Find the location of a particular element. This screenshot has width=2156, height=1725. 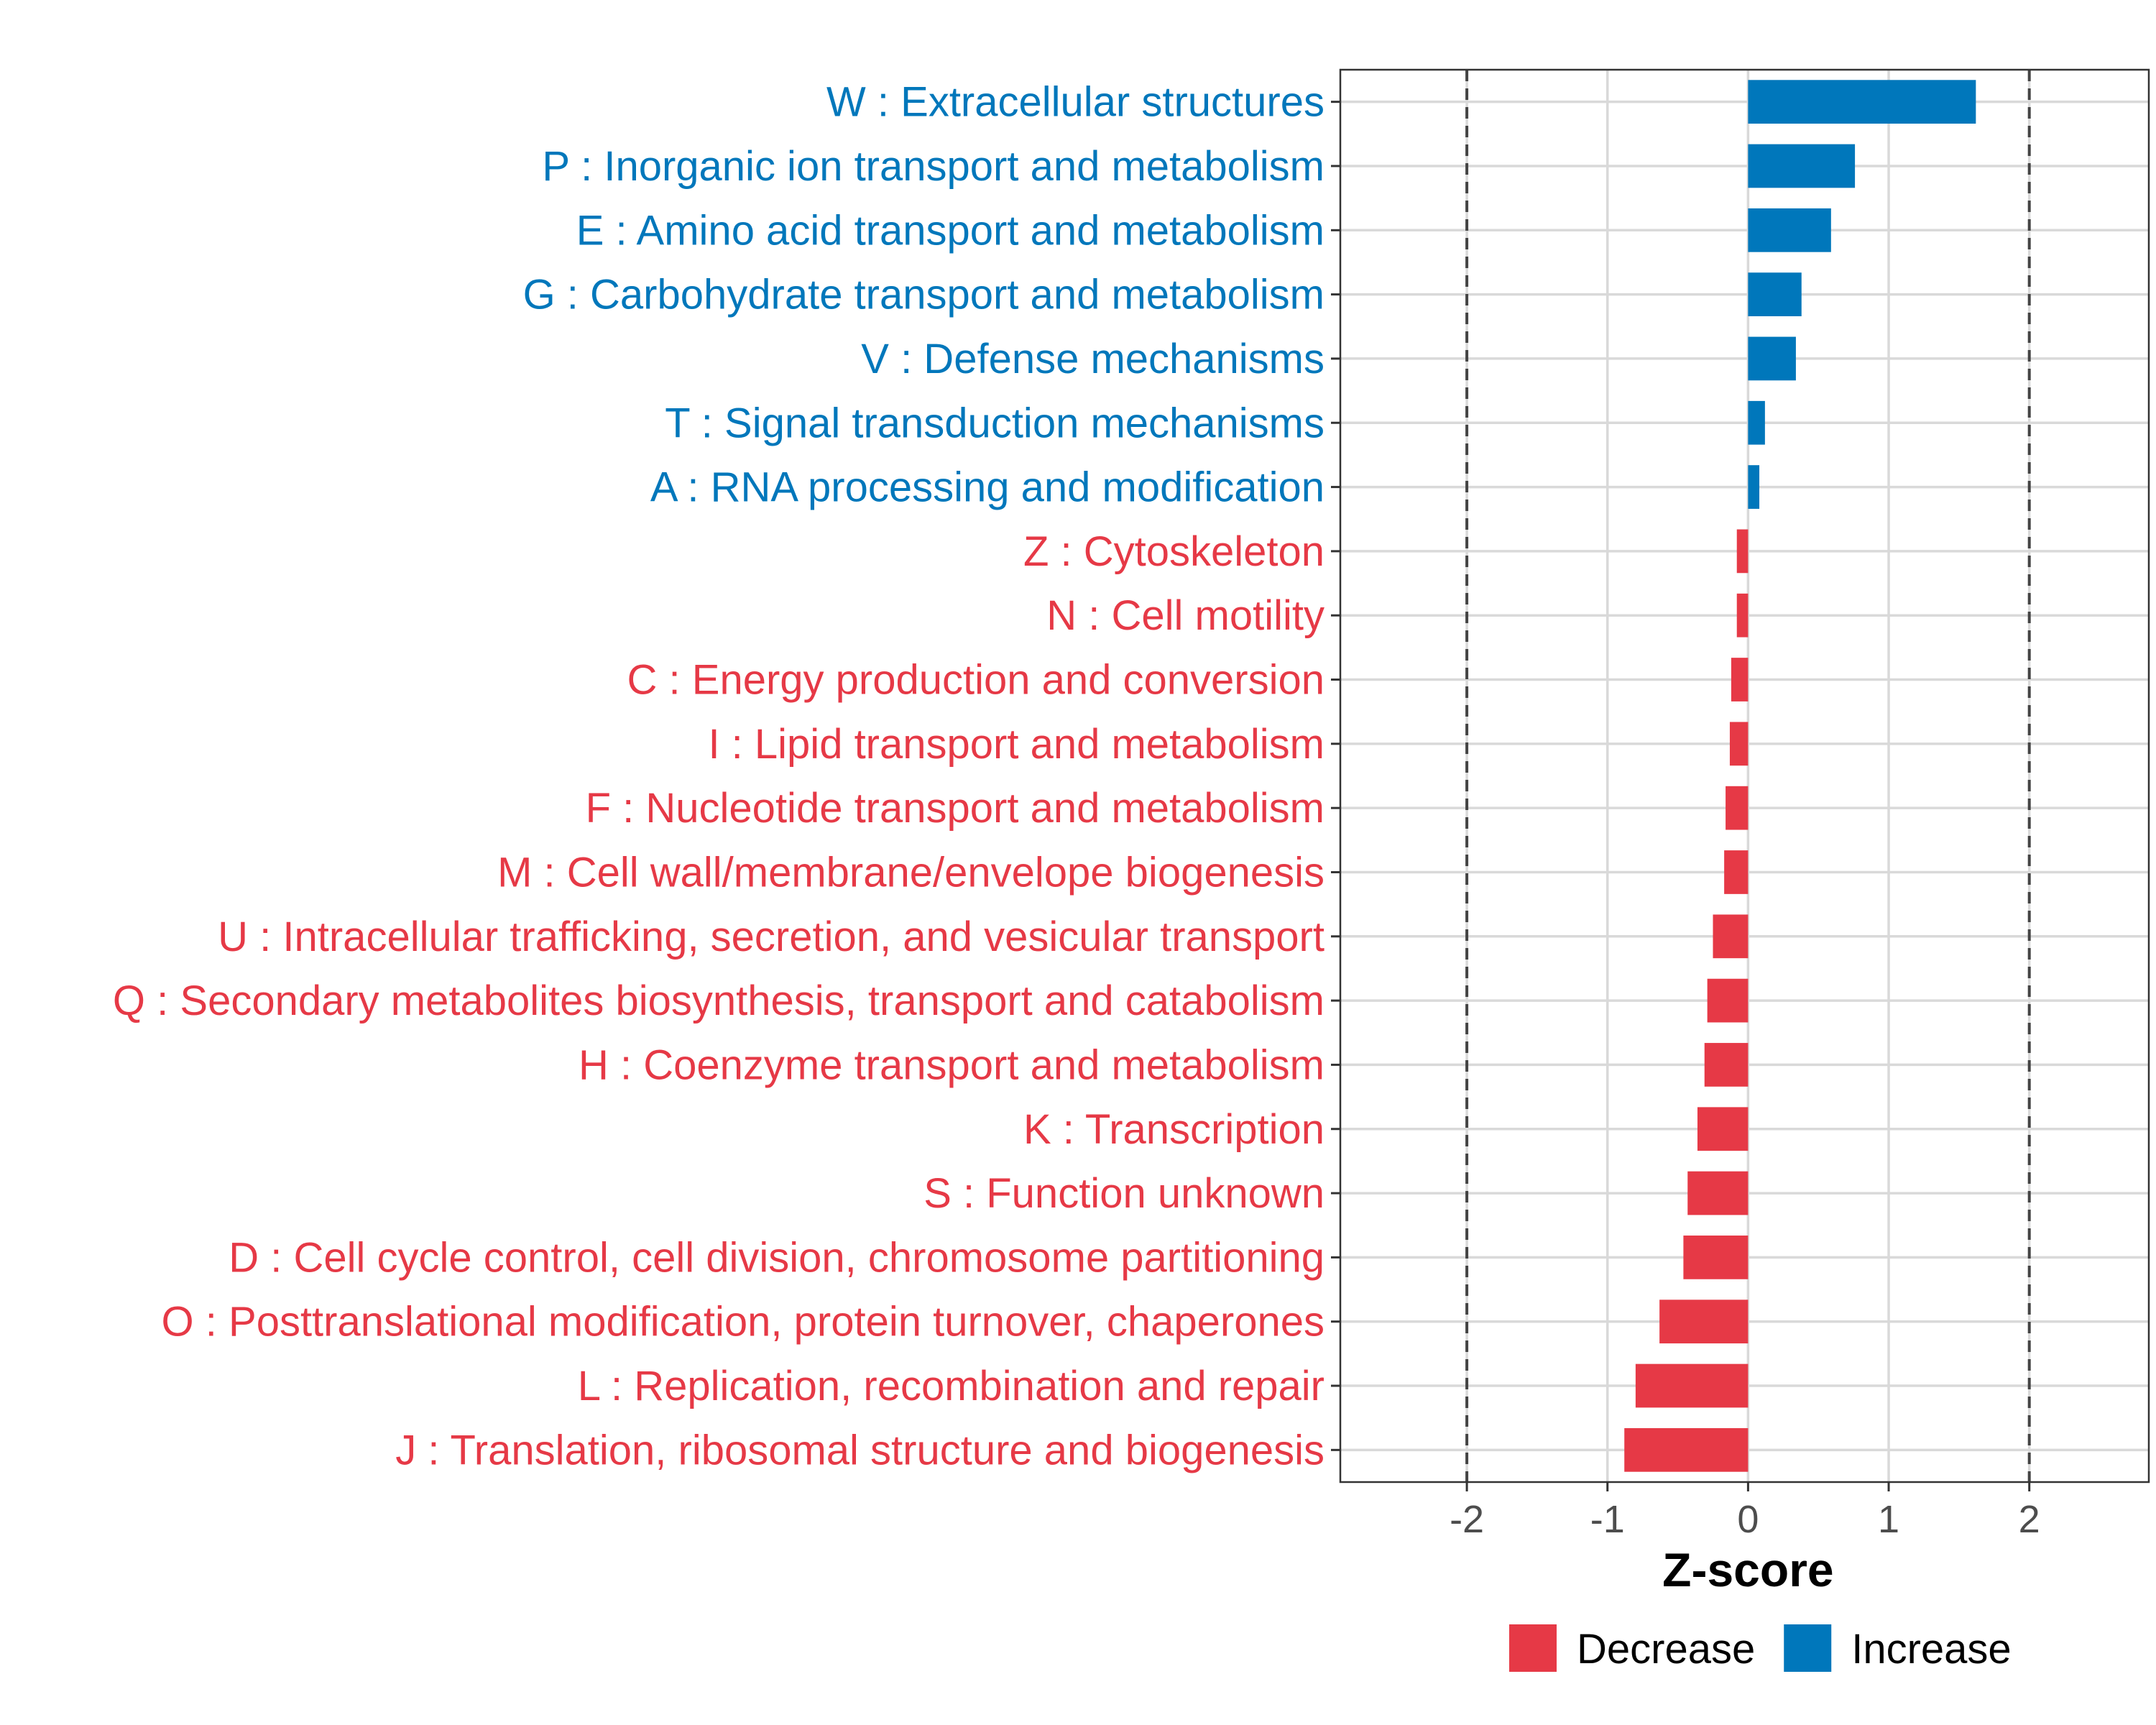

y-tick-label: K : Transcription is located at coordinates (1174, 1129).